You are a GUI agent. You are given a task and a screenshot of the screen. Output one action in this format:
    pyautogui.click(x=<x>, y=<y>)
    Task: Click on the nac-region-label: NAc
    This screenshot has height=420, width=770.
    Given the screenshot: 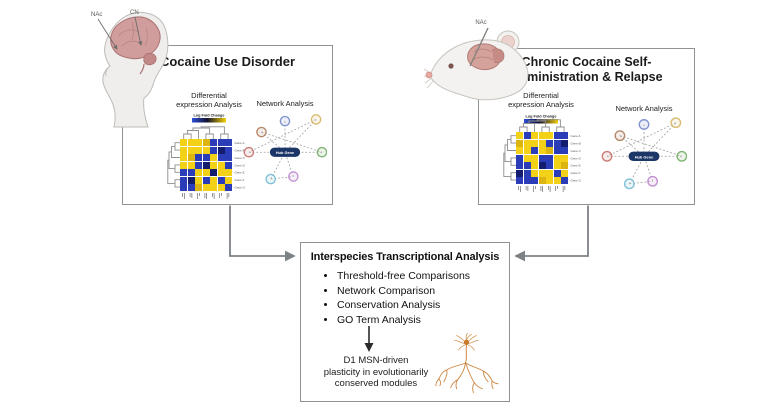 What is the action you would take?
    pyautogui.click(x=96, y=15)
    